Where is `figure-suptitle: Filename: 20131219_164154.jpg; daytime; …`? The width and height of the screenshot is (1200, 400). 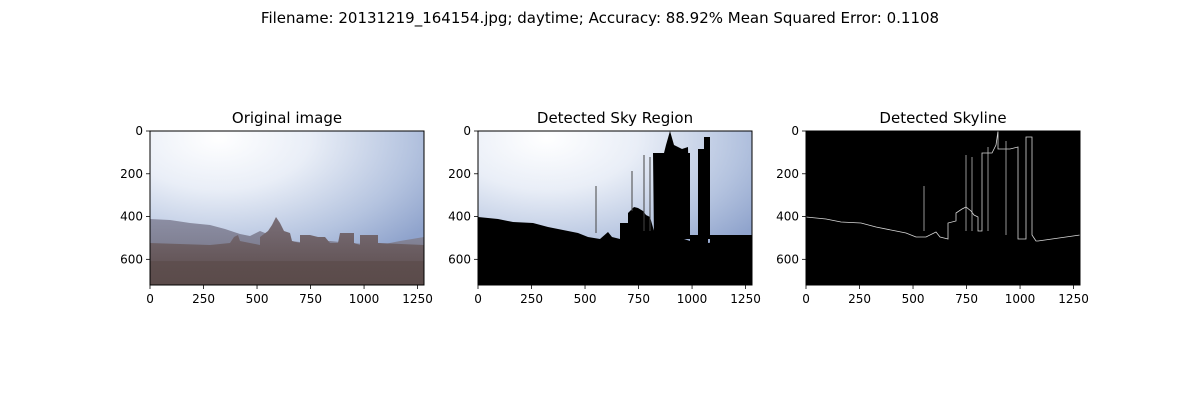
figure-suptitle: Filename: 20131219_164154.jpg; daytime; … is located at coordinates (600, 18).